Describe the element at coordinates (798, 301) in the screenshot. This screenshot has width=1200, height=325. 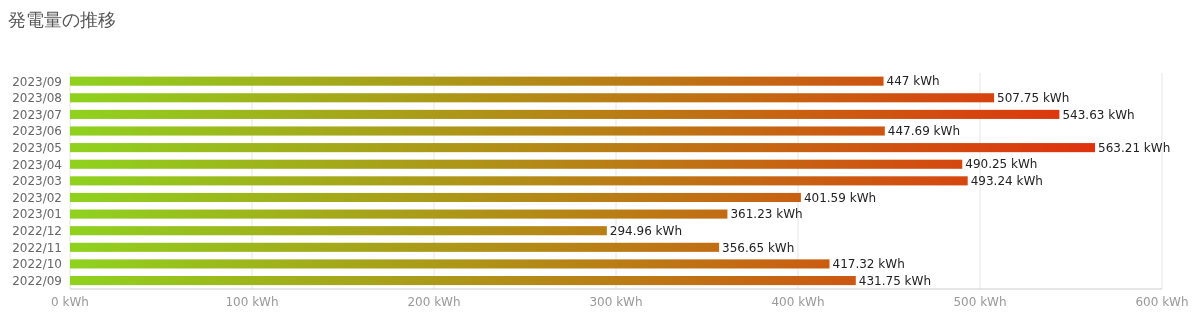
I see `x-tick-label: 400 kWh` at that location.